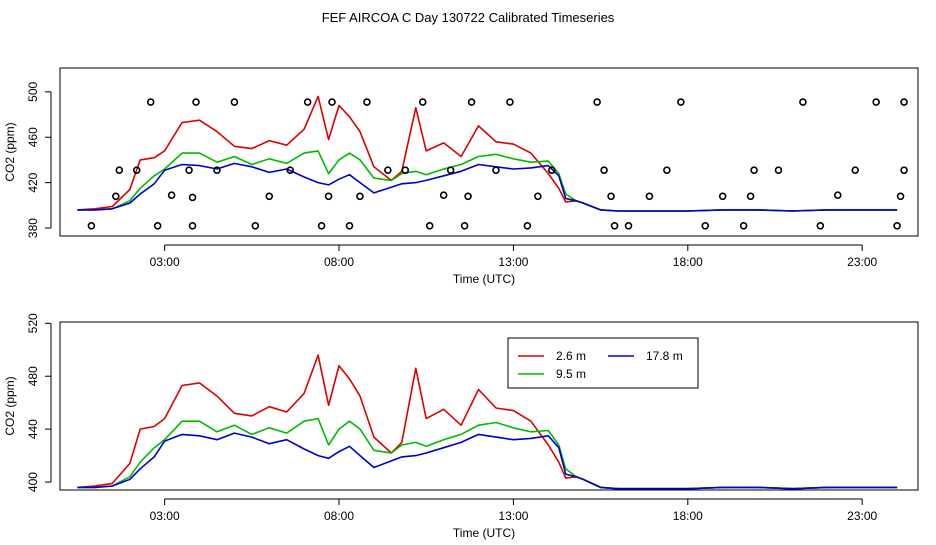  Describe the element at coordinates (33, 482) in the screenshot. I see `y-tick-label: 400` at that location.